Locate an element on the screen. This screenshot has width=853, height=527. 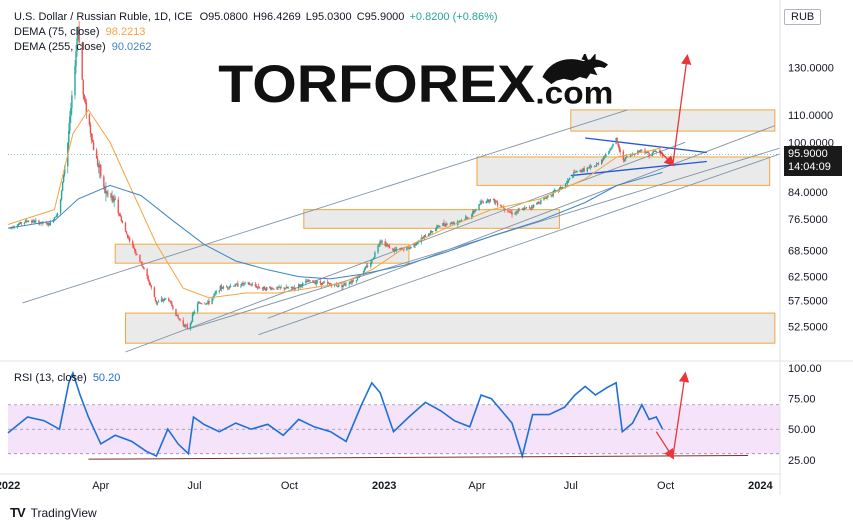
rsi-label: RSI (13, close) is located at coordinates (50, 378).